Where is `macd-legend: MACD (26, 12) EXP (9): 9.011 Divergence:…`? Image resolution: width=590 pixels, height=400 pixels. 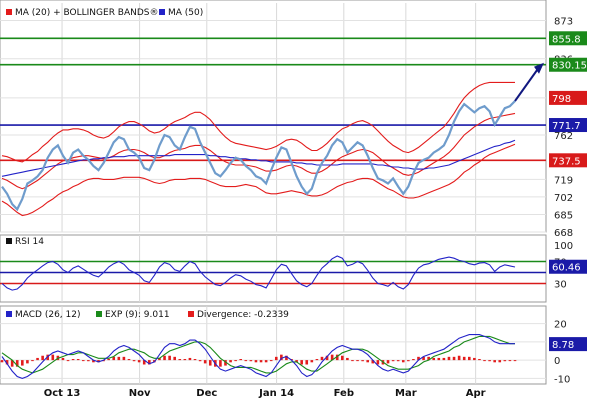 macd-legend: MACD (26, 12) EXP (9): 9.011 Divergence:… is located at coordinates (147, 315).